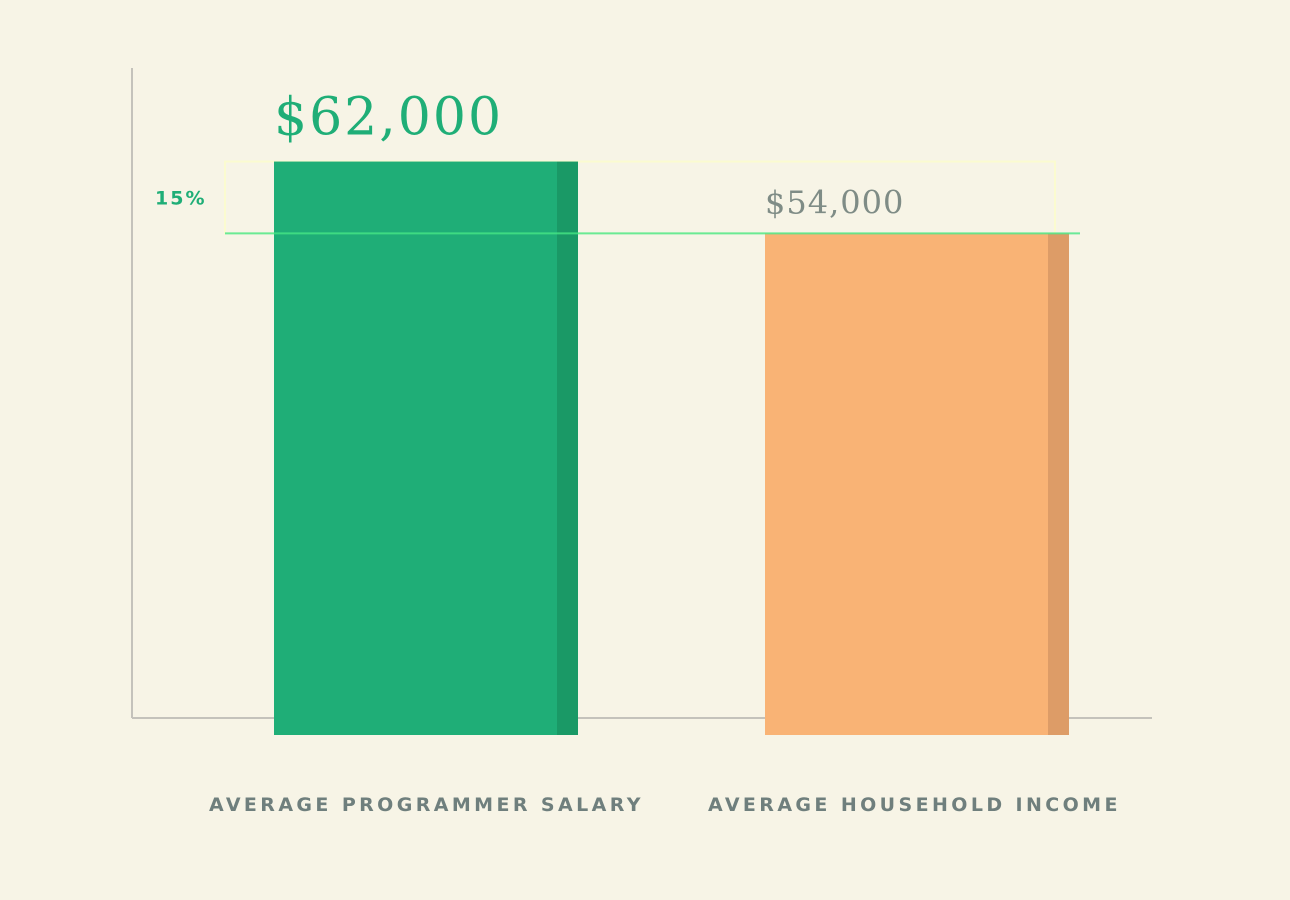 The height and width of the screenshot is (900, 1290). What do you see at coordinates (567, 448) in the screenshot?
I see `bar-shade-programmer-salary` at bounding box center [567, 448].